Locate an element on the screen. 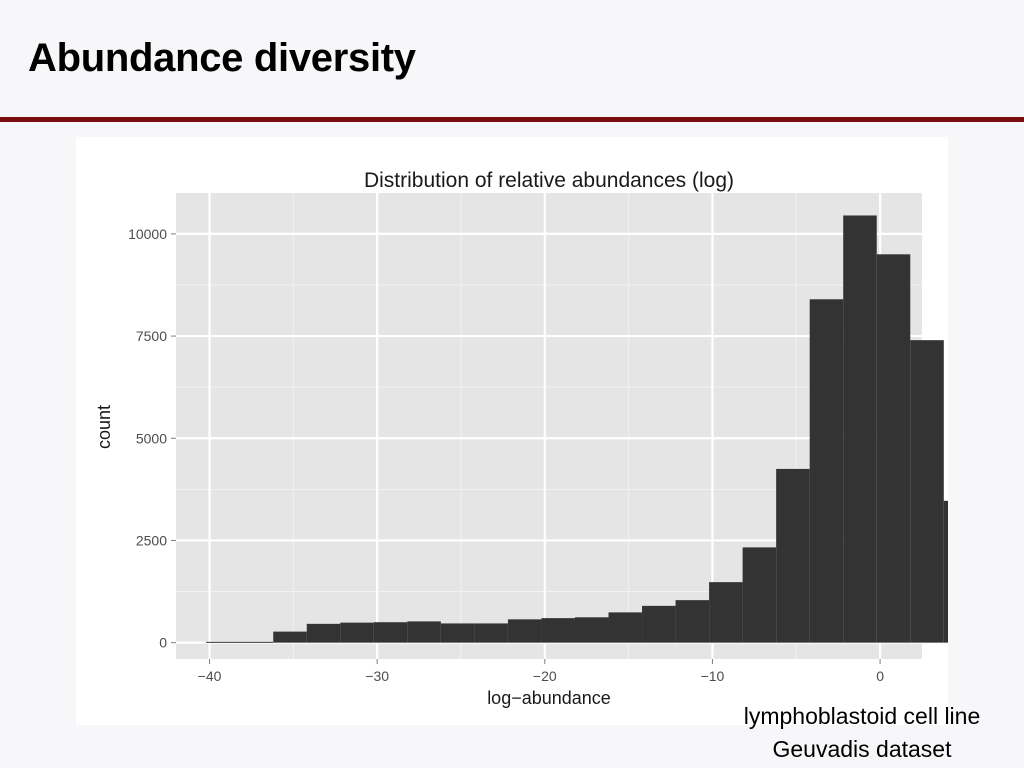 This screenshot has height=768, width=1024. y-axis: 0 2500 5000 7500 10000 is located at coordinates (152, 438).